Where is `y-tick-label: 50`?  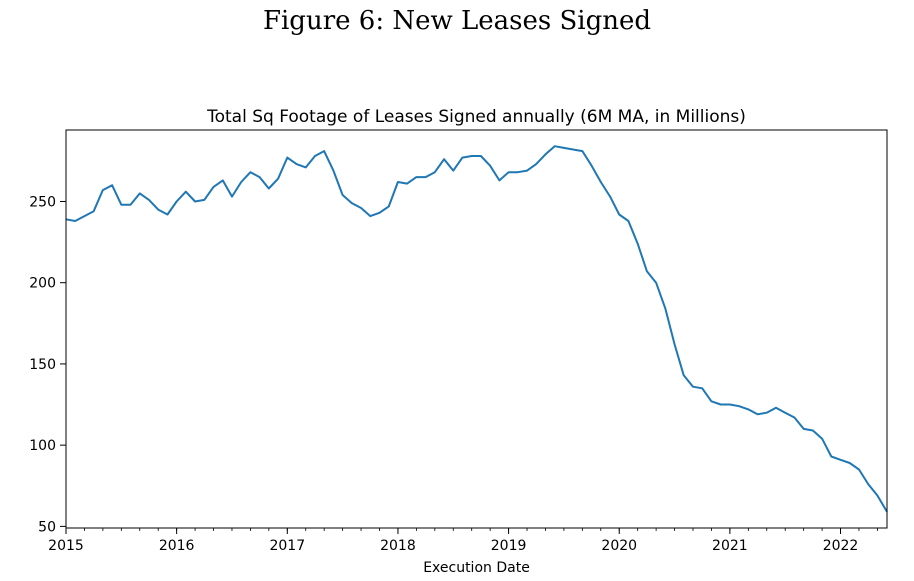 y-tick-label: 50 is located at coordinates (47, 527).